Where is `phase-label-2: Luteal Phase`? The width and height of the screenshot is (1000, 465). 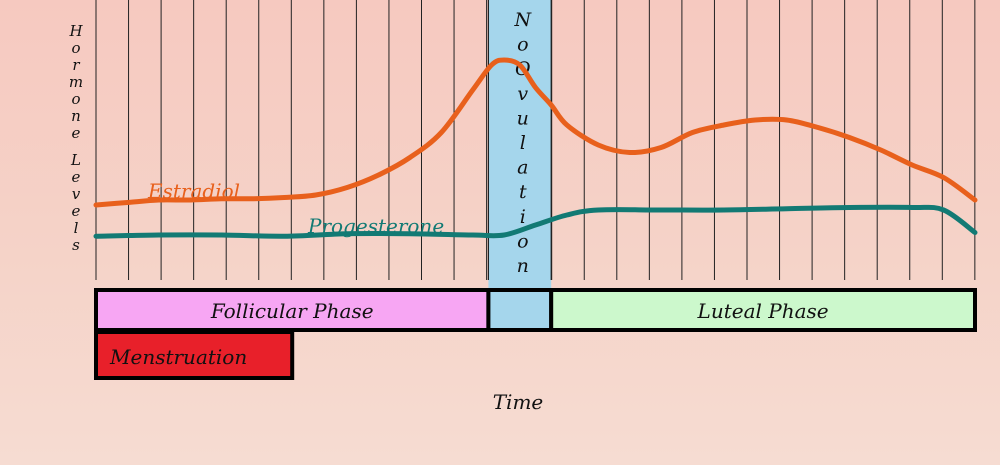 phase-label-2: Luteal Phase is located at coordinates (763, 311).